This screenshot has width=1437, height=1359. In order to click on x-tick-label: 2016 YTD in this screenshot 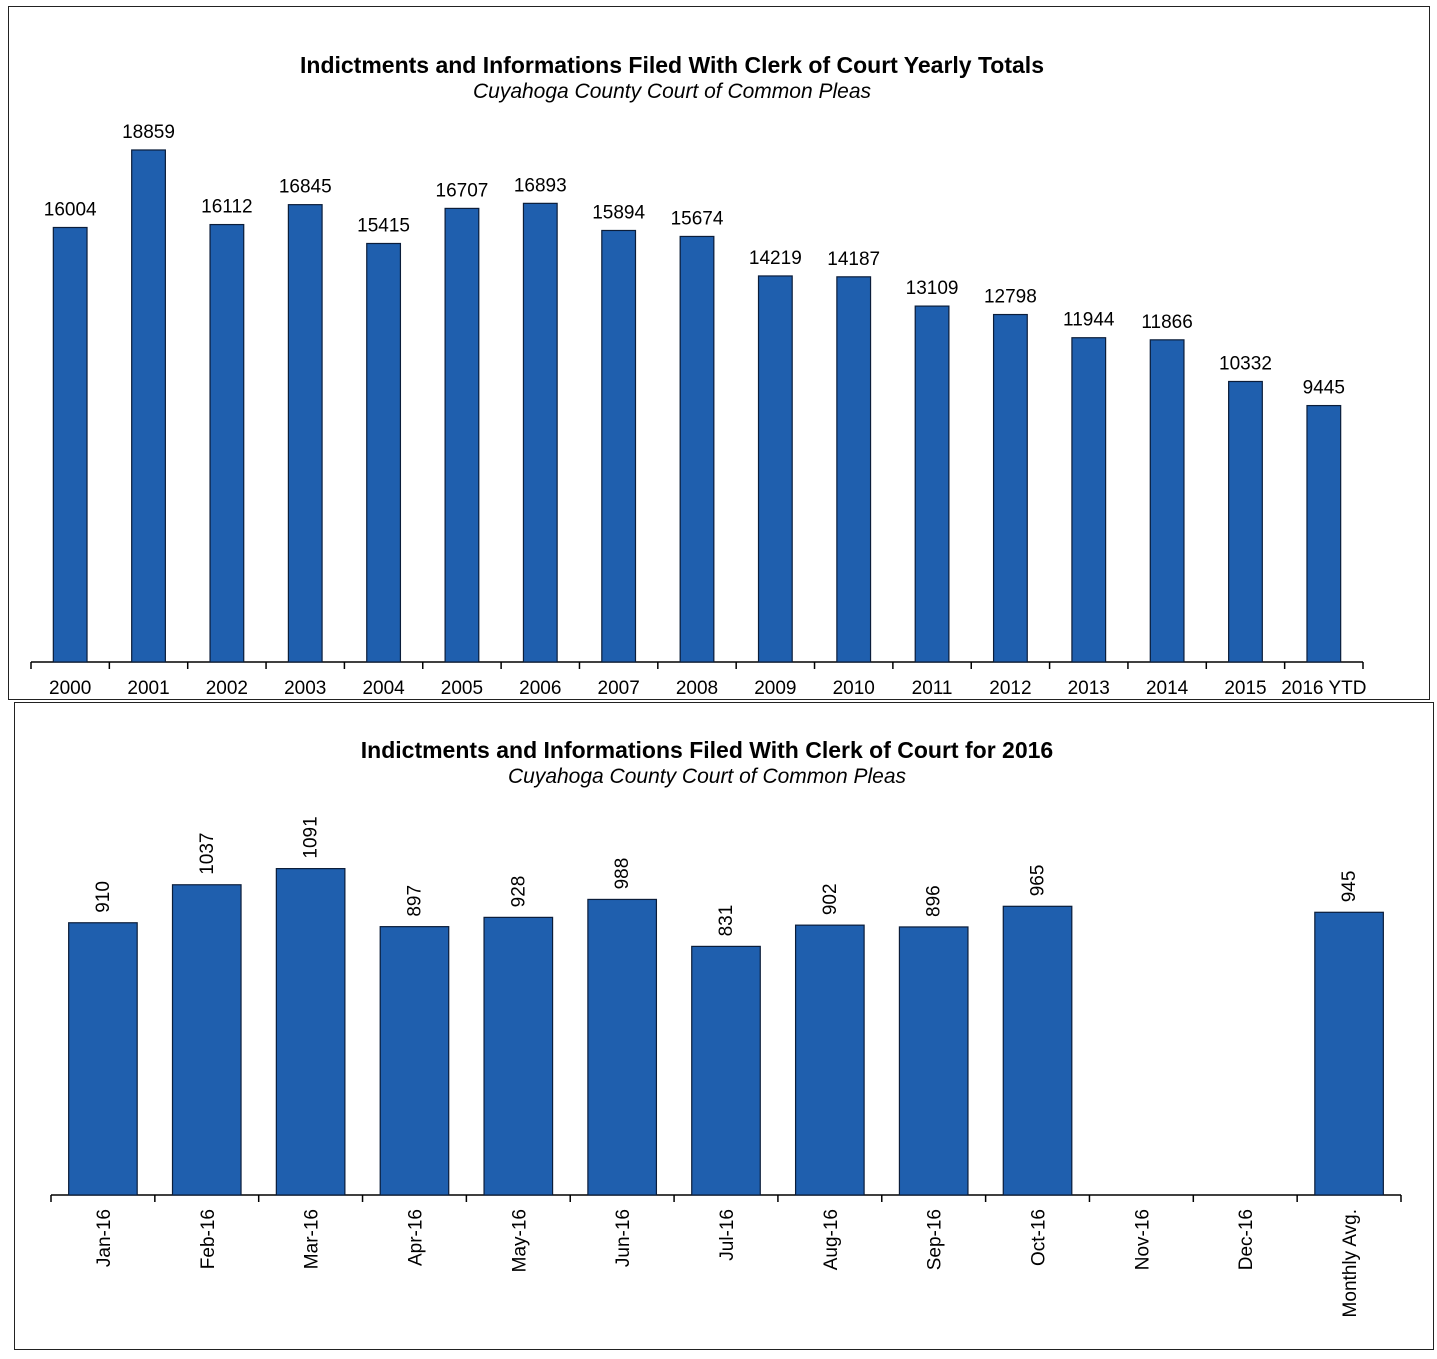, I will do `click(1323, 688)`.